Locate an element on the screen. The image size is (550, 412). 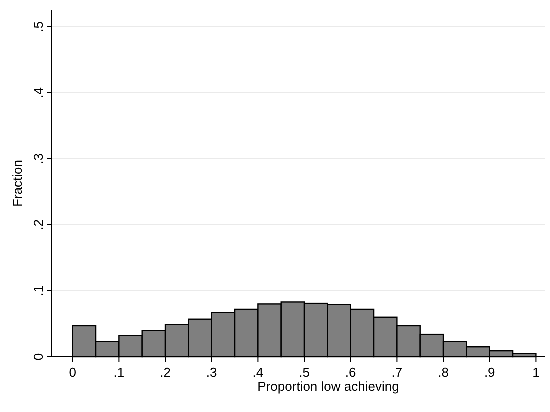
y-tick-label: .2 is located at coordinates (38, 225).